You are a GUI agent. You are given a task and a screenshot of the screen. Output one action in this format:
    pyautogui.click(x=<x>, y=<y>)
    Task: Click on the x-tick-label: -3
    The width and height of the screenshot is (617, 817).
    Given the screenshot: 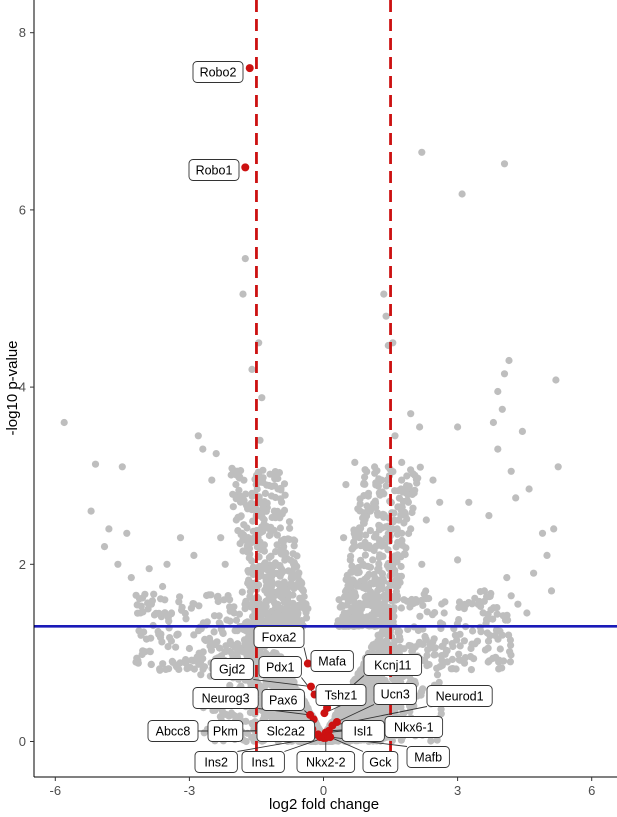 What is the action you would take?
    pyautogui.click(x=190, y=790)
    